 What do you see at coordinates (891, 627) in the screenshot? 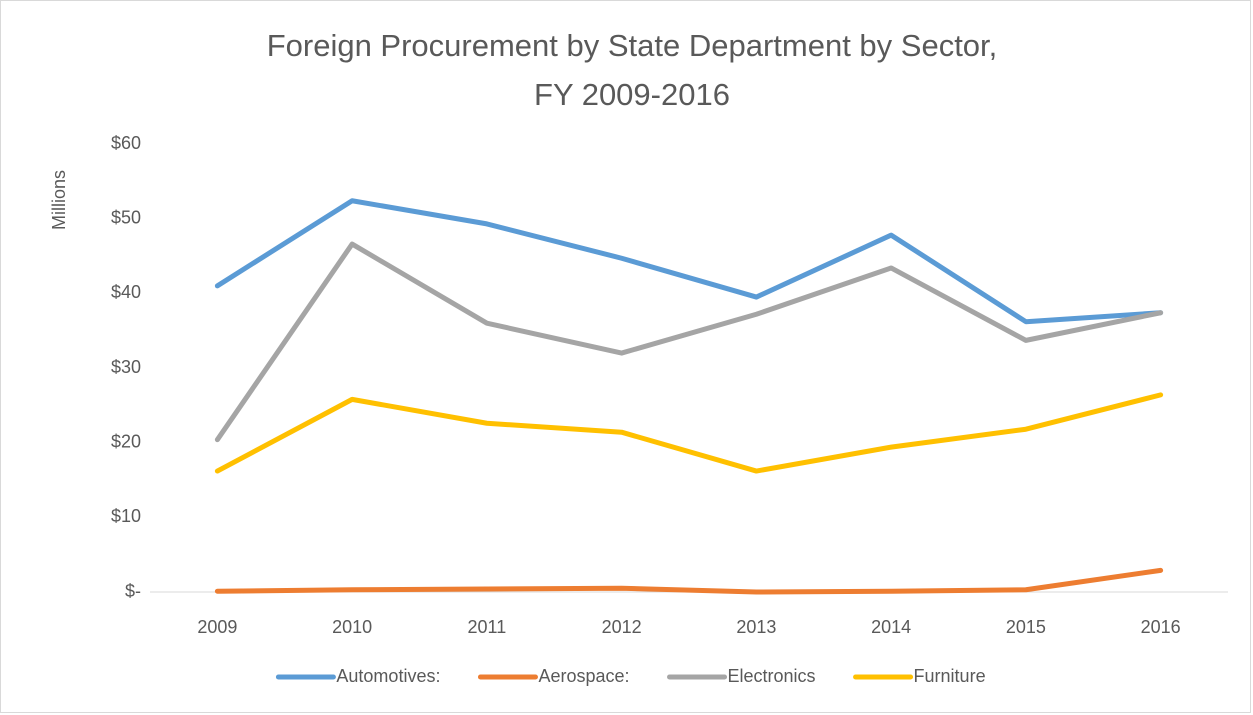
I see `x-tick-label: 2014` at bounding box center [891, 627].